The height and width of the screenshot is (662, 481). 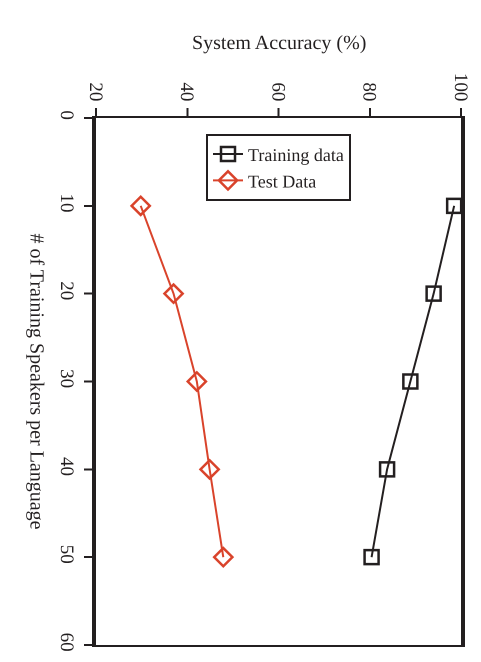 I want to click on x-axis-title: System Accuracy (%), so click(x=279, y=43).